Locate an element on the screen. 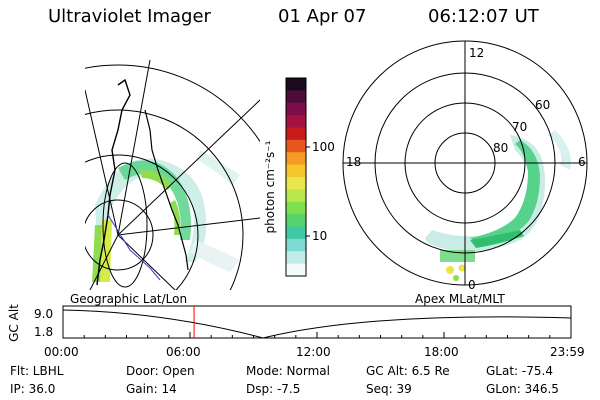  info-glat: GLat: -75.4 is located at coordinates (519, 371).